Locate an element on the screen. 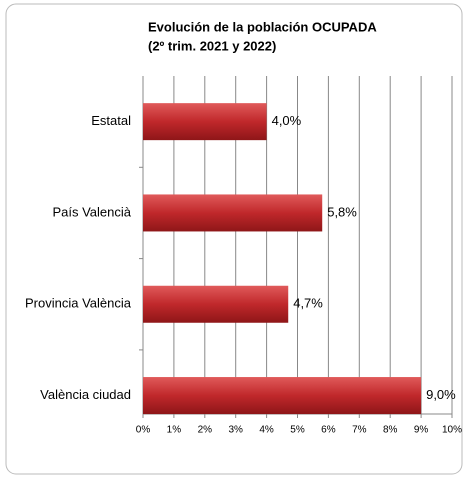 Image resolution: width=468 pixels, height=478 pixels. y-tick-label: País Valencià is located at coordinates (91, 211).